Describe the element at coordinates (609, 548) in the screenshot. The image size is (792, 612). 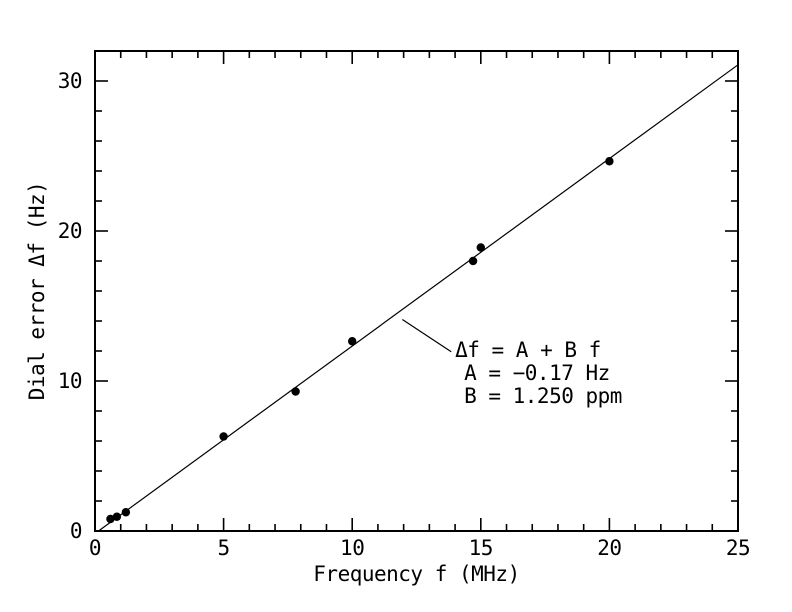
I see `x-tick-label: 20` at that location.